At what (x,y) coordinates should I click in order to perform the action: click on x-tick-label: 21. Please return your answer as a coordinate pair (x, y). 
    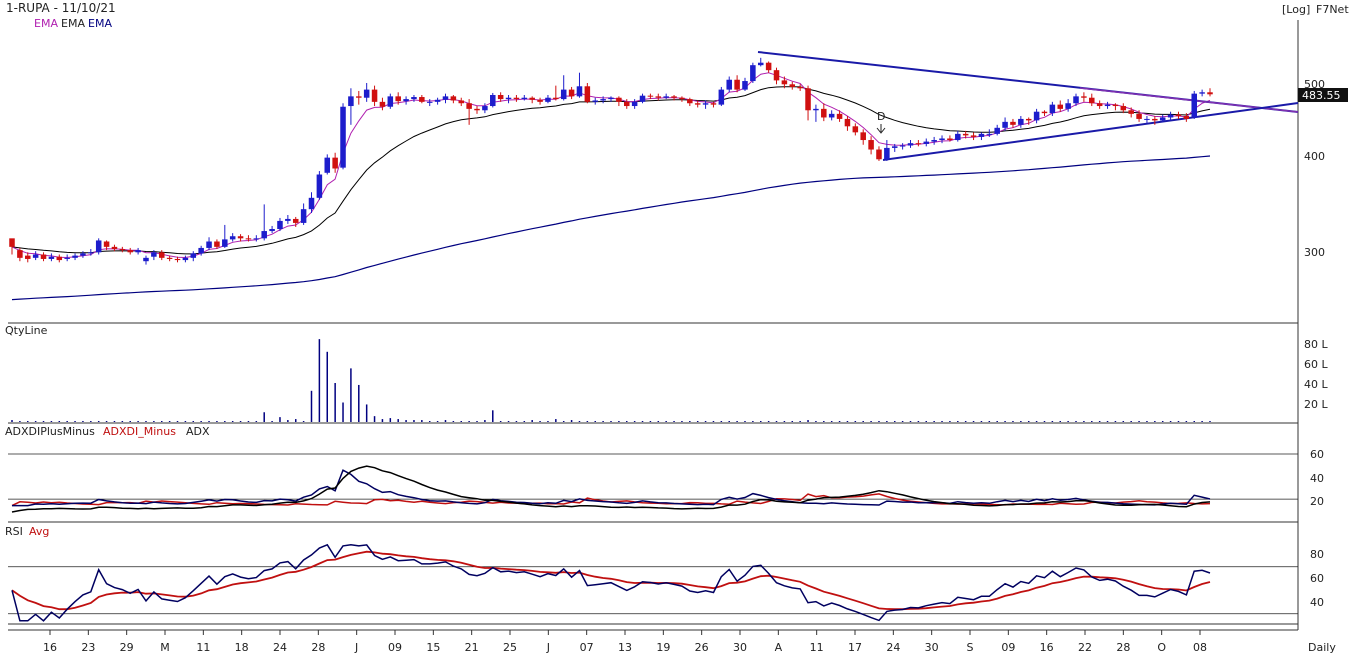
    Looking at the image, I should click on (472, 647).